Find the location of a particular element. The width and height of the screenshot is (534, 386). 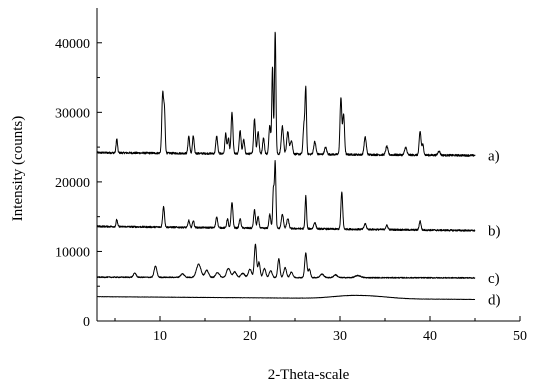

y-tick-label-30000: 30000 is located at coordinates (72, 113).